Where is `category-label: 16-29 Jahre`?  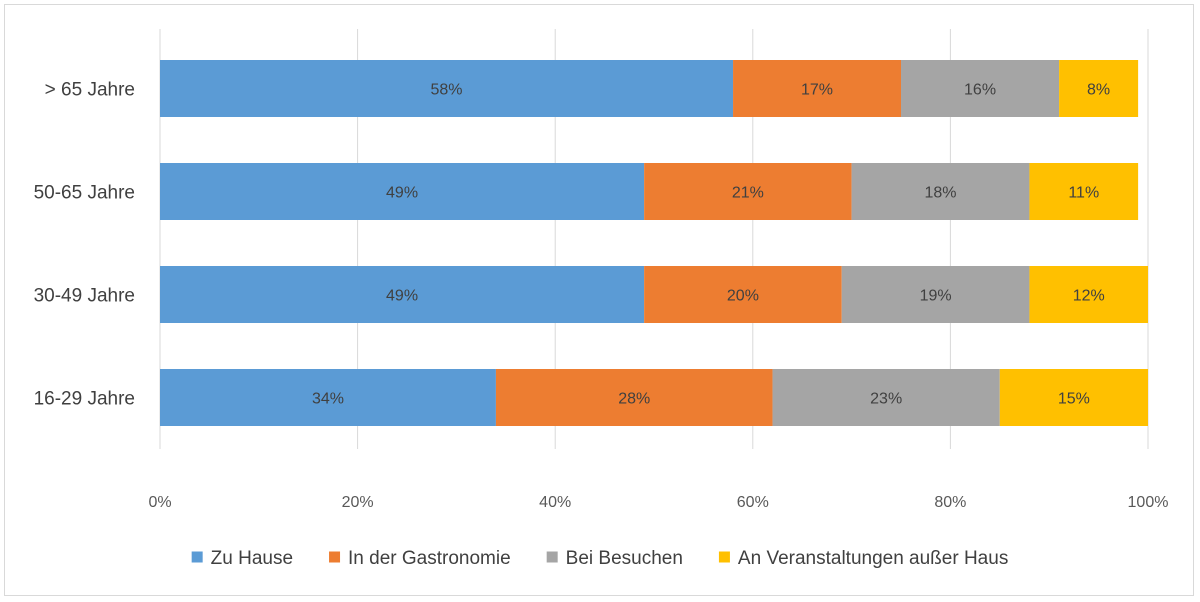
category-label: 16-29 Jahre is located at coordinates (84, 399).